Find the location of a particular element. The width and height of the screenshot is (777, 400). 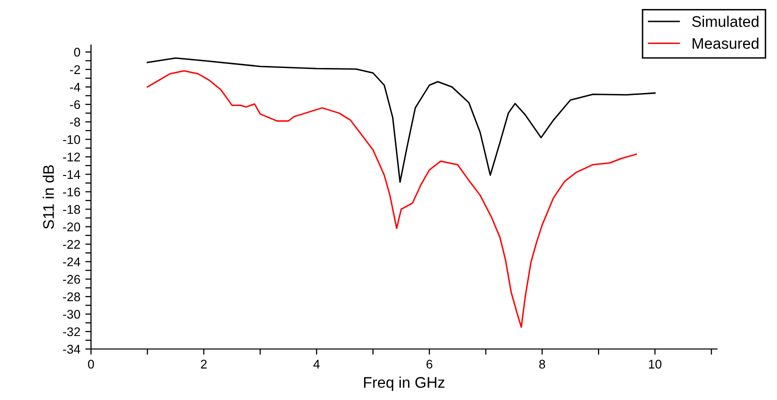

y-tick-label: -22 is located at coordinates (71, 244).